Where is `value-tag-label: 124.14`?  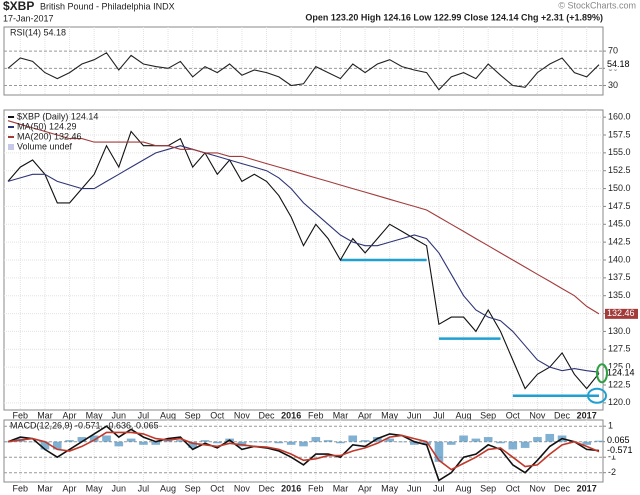
value-tag-label: 124.14 is located at coordinates (621, 373).